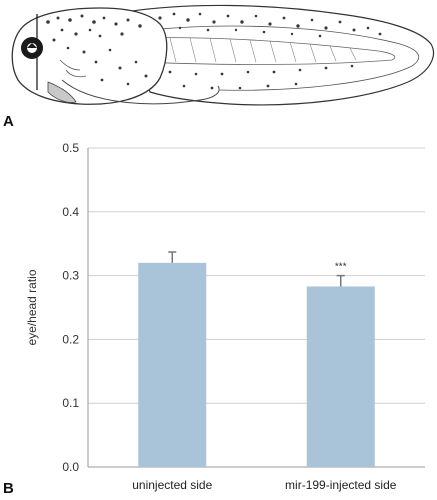  I want to click on tadpole-eye, so click(32, 48).